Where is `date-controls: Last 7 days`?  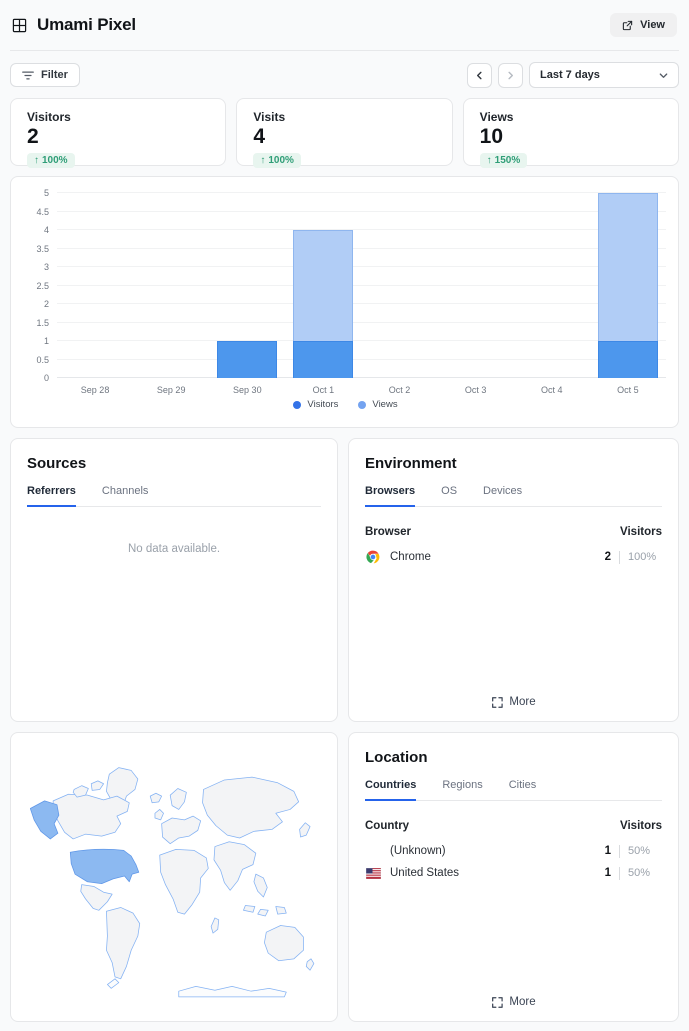
date-controls: Last 7 days is located at coordinates (573, 75).